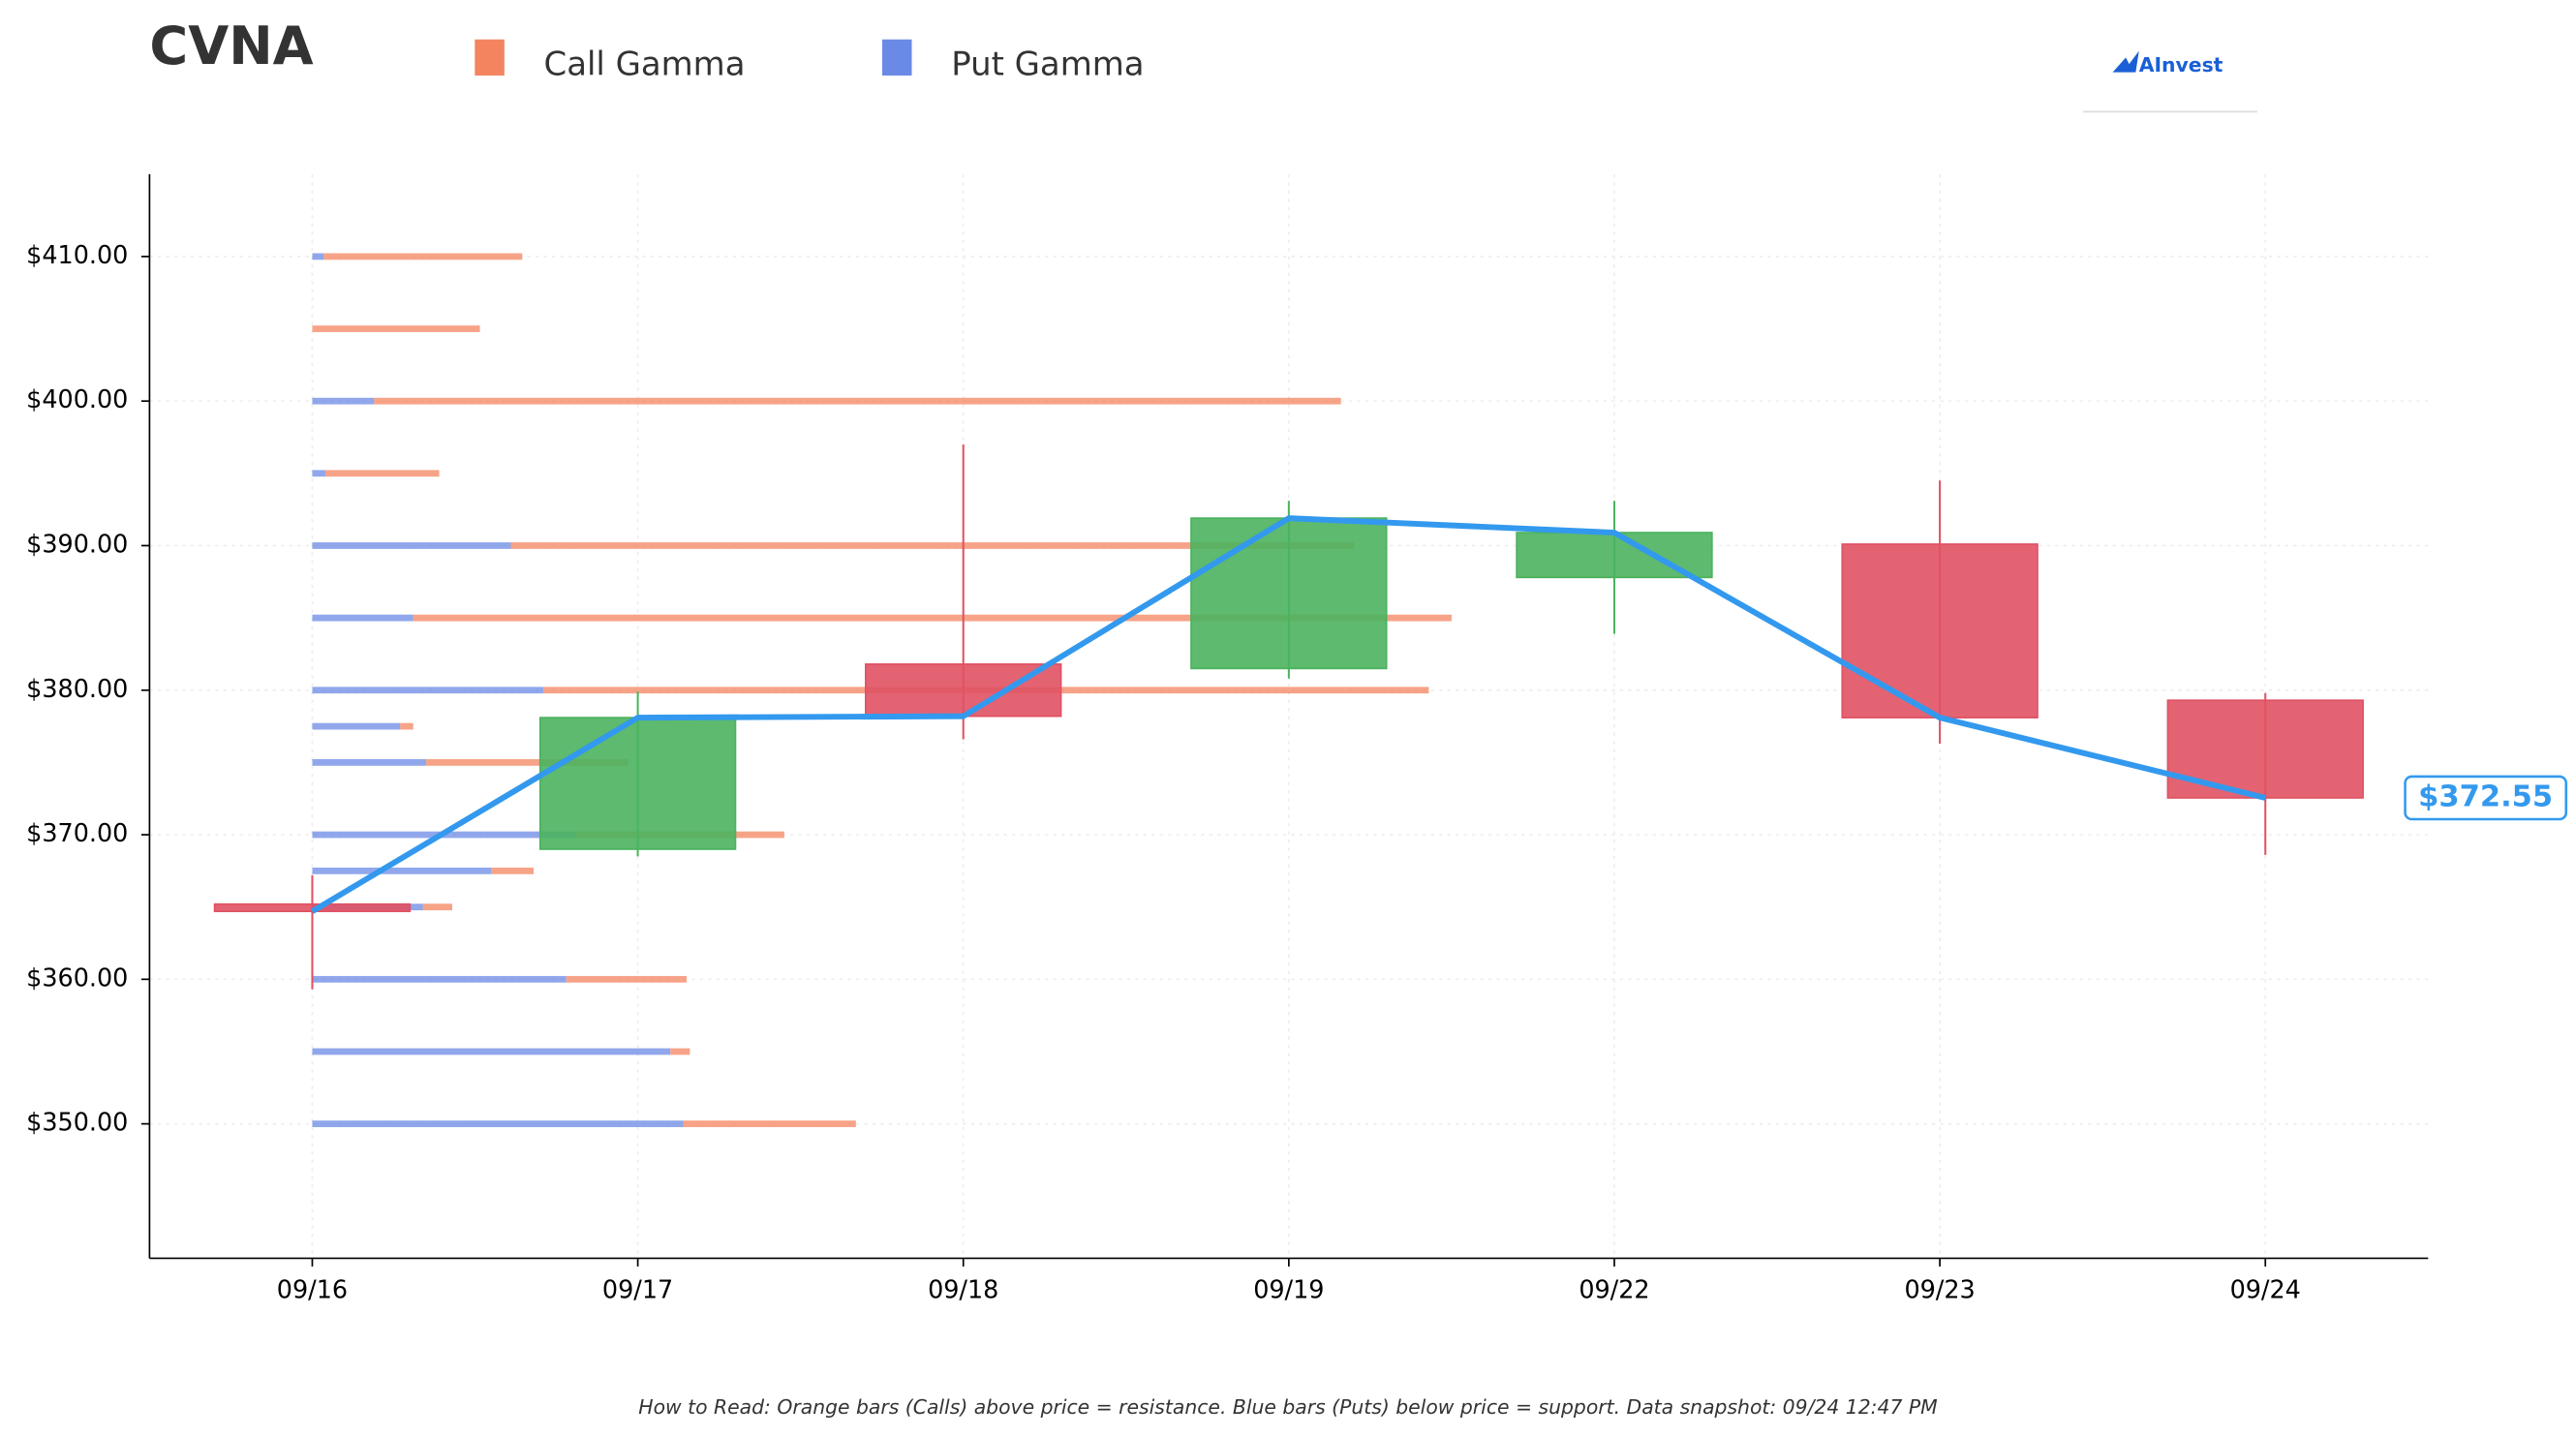 This screenshot has height=1437, width=2576. What do you see at coordinates (645, 64) in the screenshot?
I see `legend-label: Call Gamma` at bounding box center [645, 64].